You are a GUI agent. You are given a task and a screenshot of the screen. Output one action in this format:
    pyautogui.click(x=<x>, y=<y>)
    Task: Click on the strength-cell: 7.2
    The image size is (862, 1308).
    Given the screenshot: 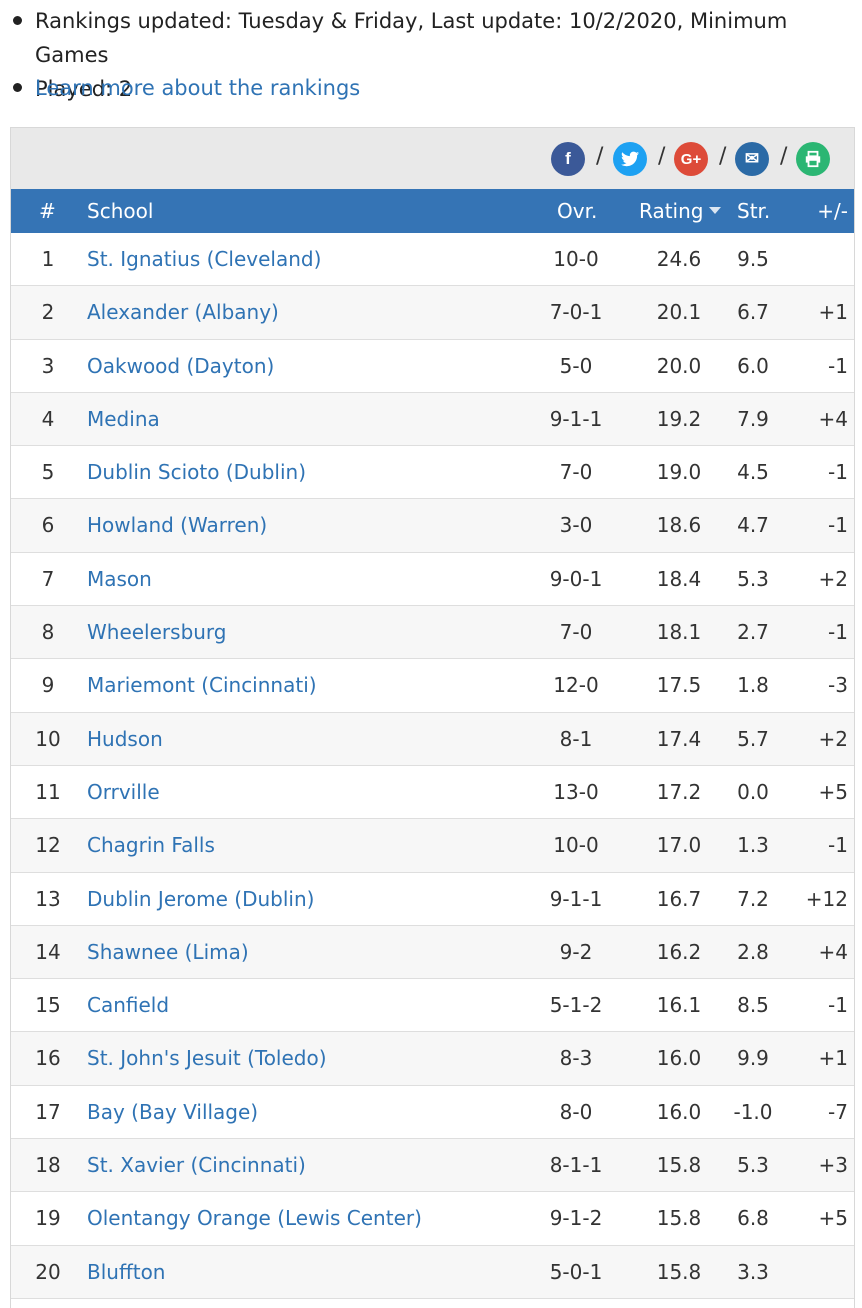 What is the action you would take?
    pyautogui.click(x=753, y=898)
    